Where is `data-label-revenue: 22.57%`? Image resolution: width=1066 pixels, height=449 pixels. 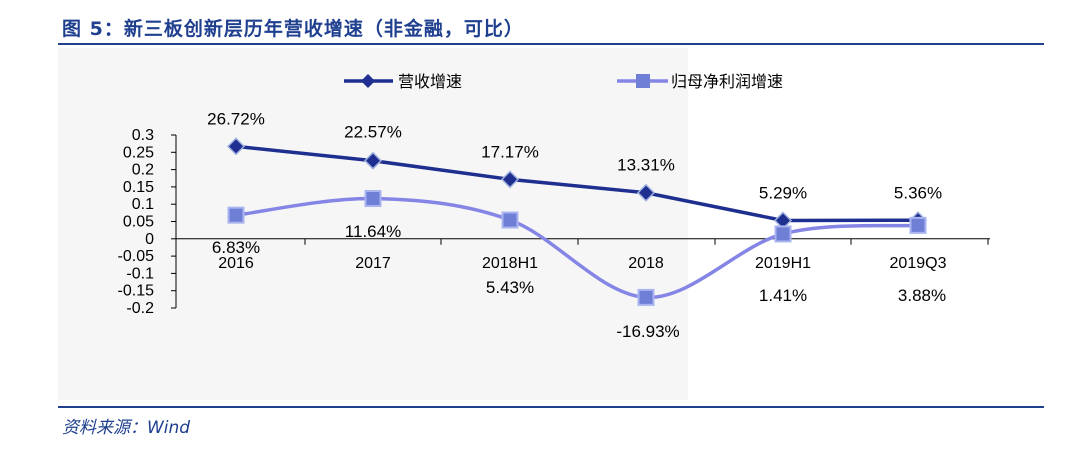 data-label-revenue: 22.57% is located at coordinates (373, 132).